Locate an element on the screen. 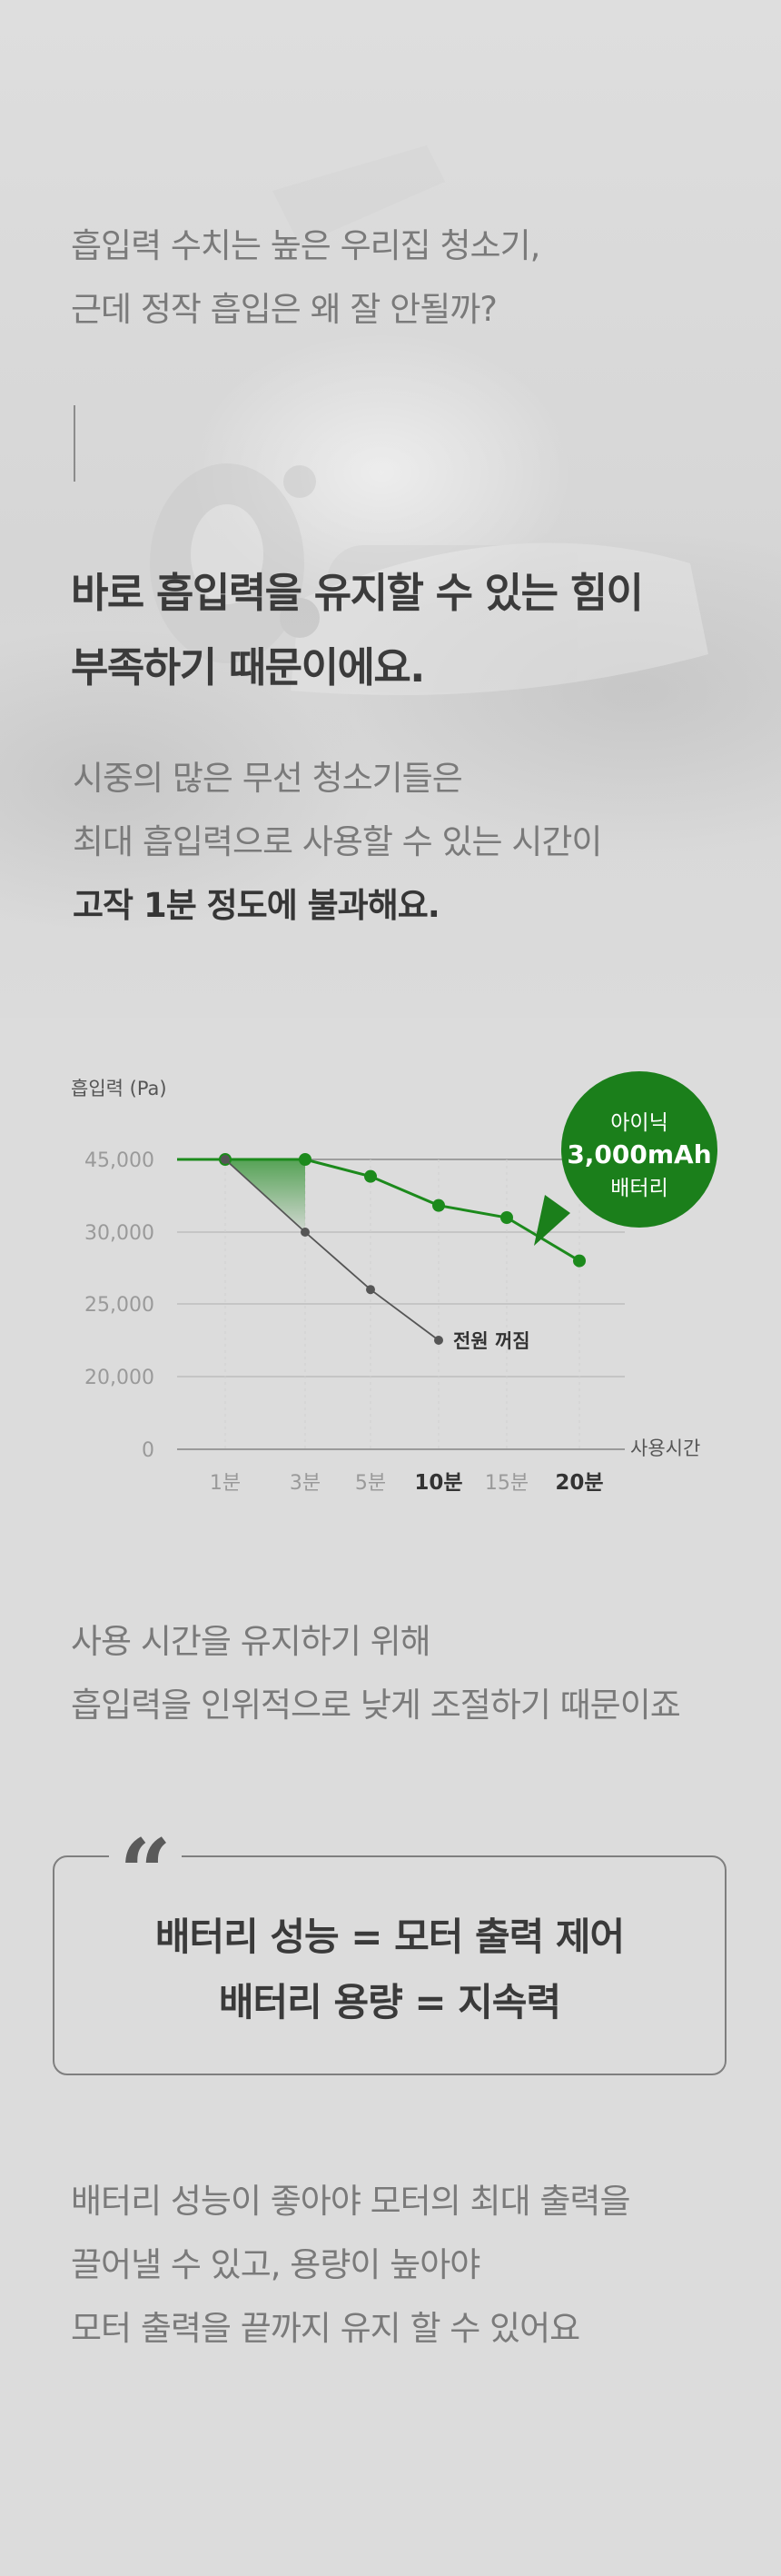 The image size is (781, 2576). battery-badge is located at coordinates (639, 1150).